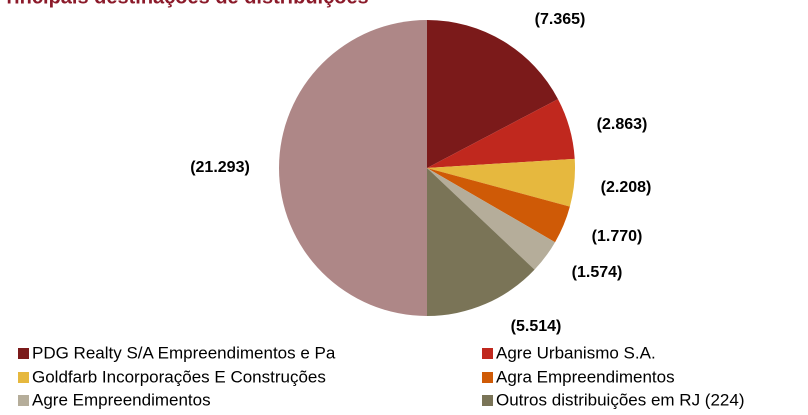  What do you see at coordinates (617, 236) in the screenshot?
I see `data-label: (1.770)` at bounding box center [617, 236].